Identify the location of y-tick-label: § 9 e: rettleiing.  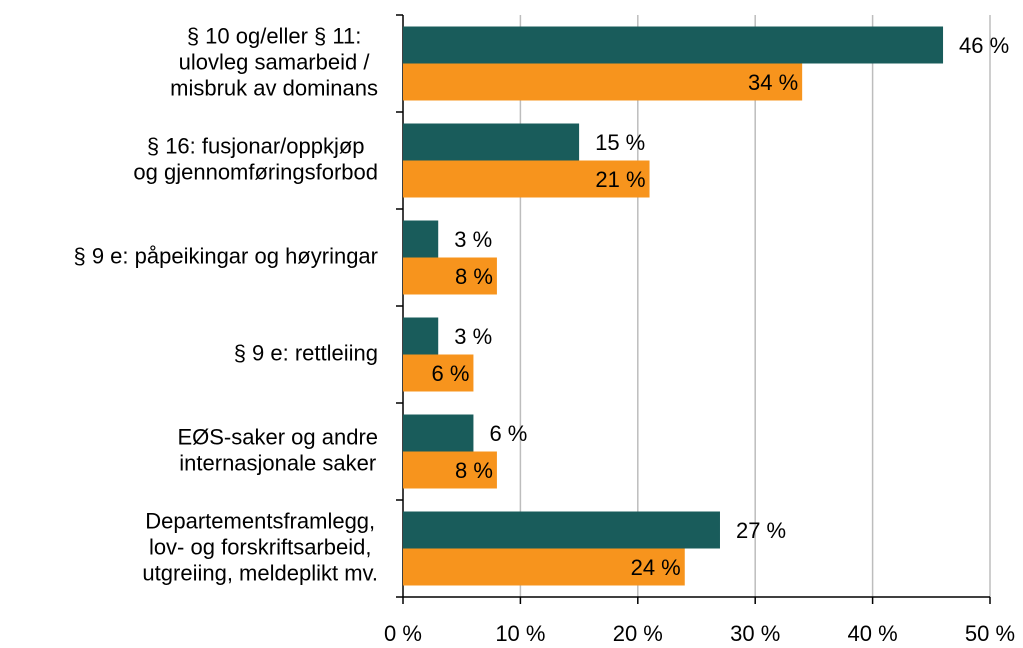
(306, 352).